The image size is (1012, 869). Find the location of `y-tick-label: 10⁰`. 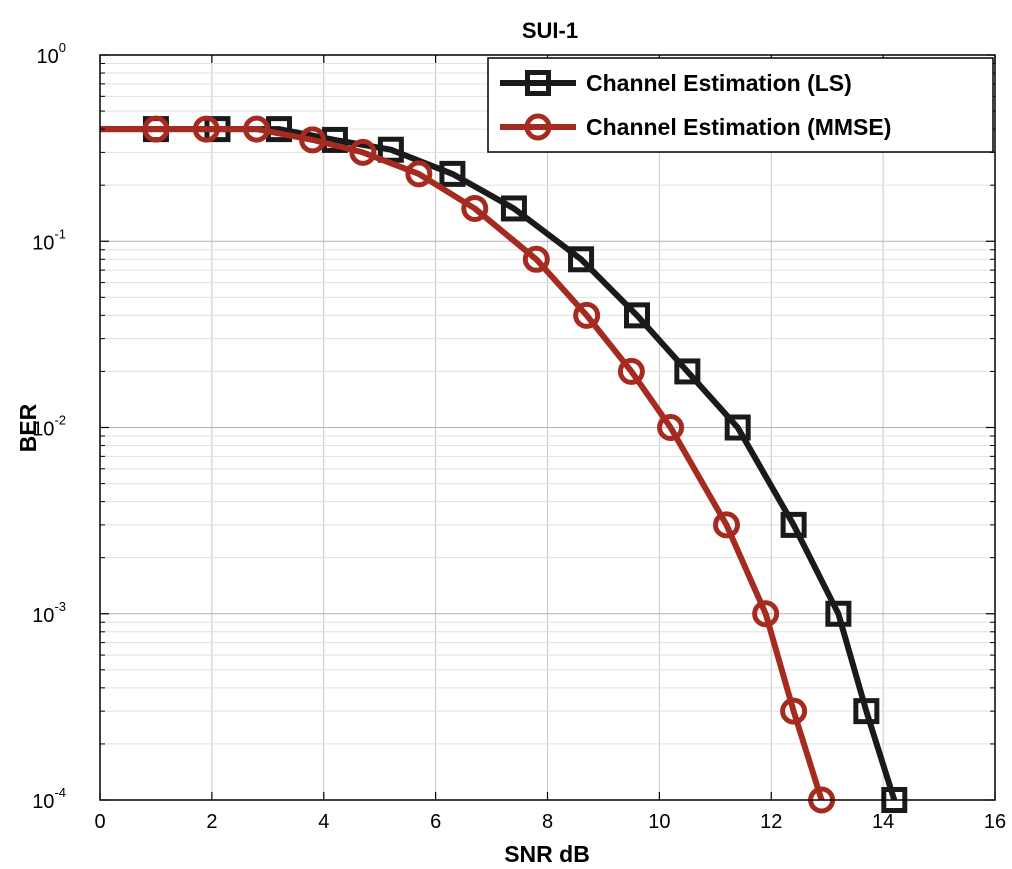

y-tick-label: 10⁰ is located at coordinates (51, 54).